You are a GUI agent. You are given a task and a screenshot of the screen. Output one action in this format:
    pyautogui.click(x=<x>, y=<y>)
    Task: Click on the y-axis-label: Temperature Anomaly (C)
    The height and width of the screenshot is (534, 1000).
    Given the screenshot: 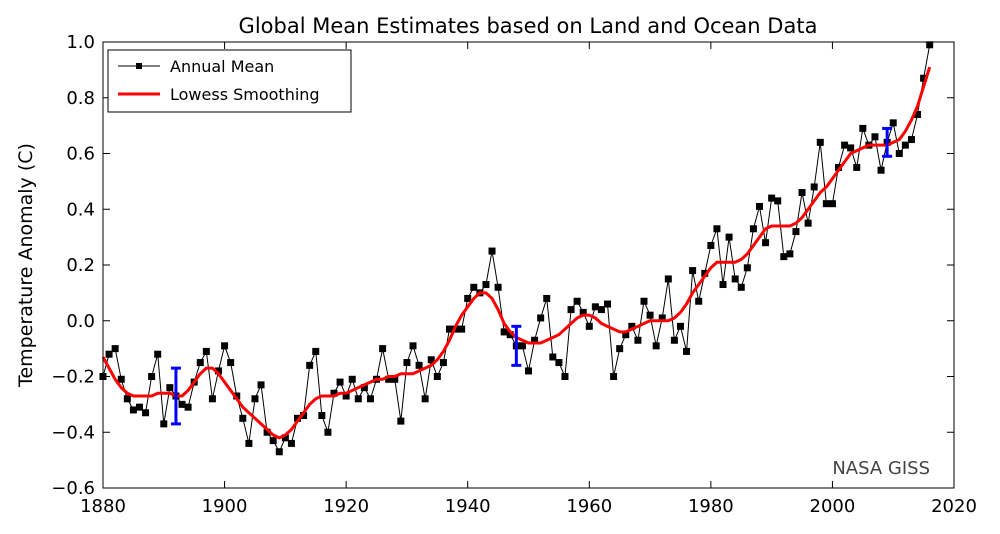 What is the action you would take?
    pyautogui.click(x=26, y=265)
    